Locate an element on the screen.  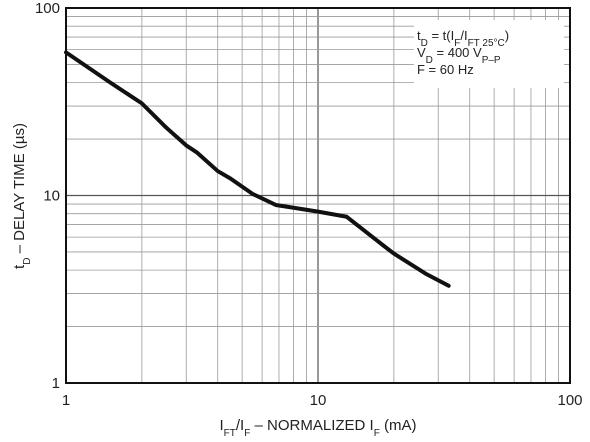
y-tick-label: 10 is located at coordinates (51, 196).